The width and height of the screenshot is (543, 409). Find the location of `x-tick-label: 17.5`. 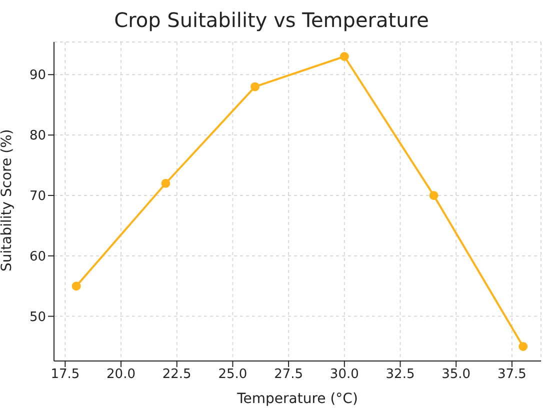

x-tick-label: 17.5 is located at coordinates (65, 374).